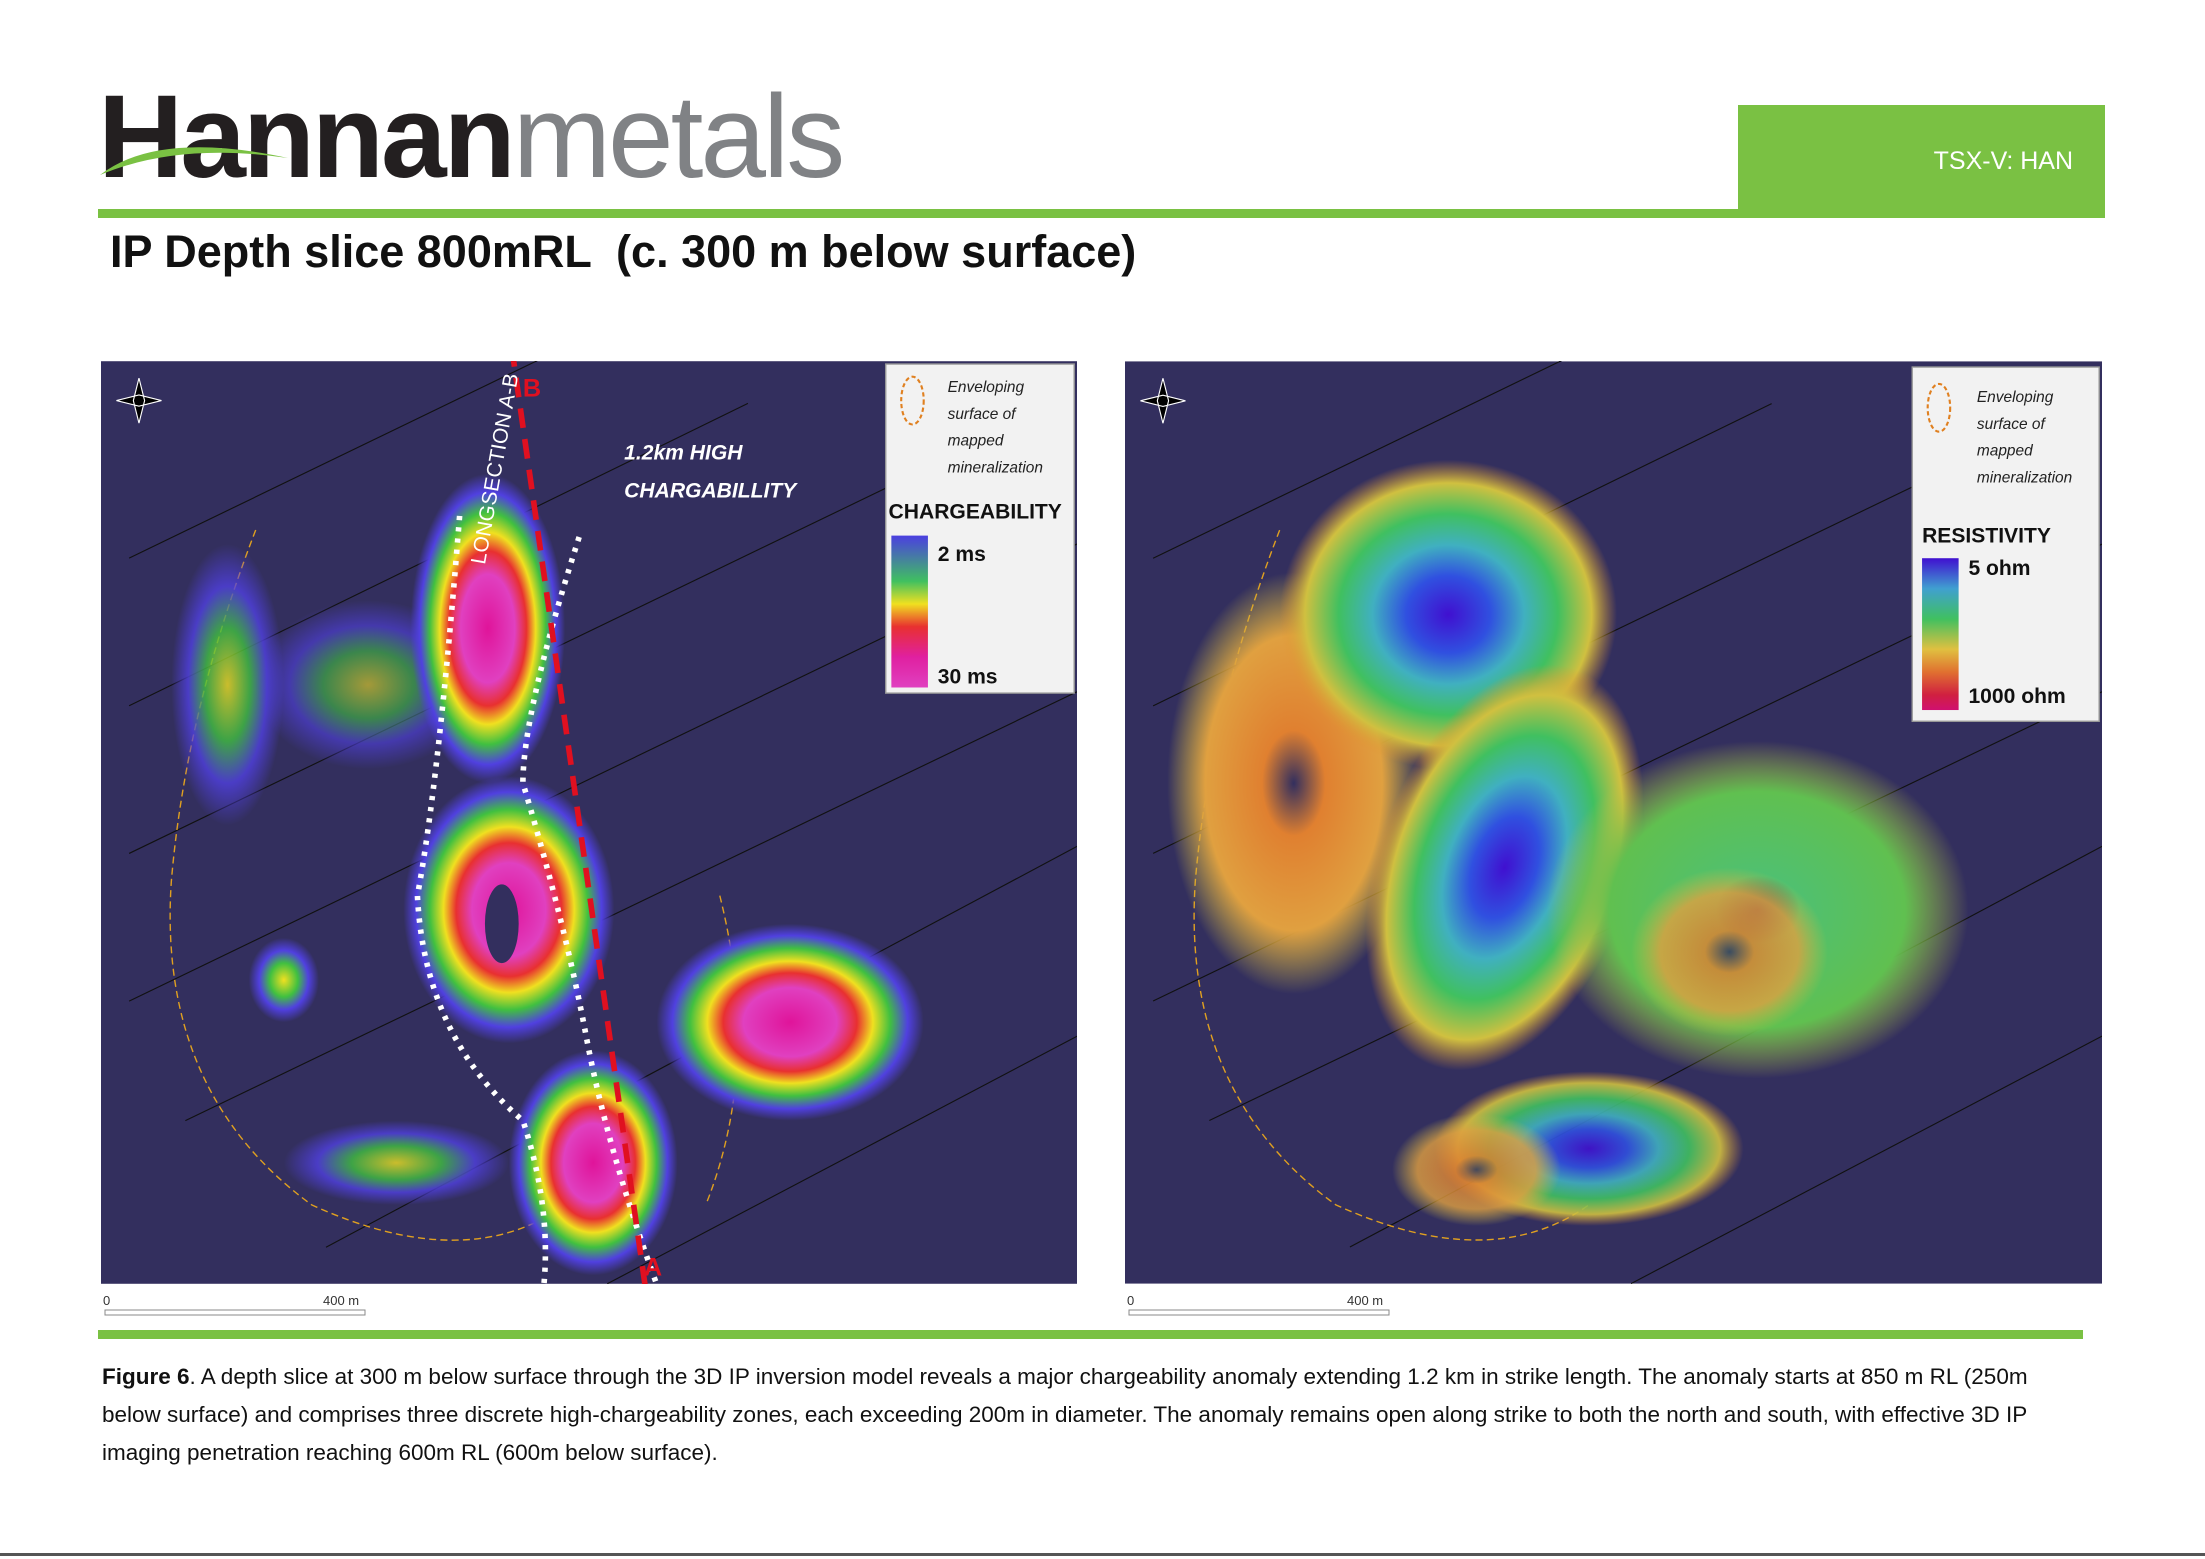 This screenshot has width=2205, height=1559. I want to click on section-end: A, so click(653, 1267).